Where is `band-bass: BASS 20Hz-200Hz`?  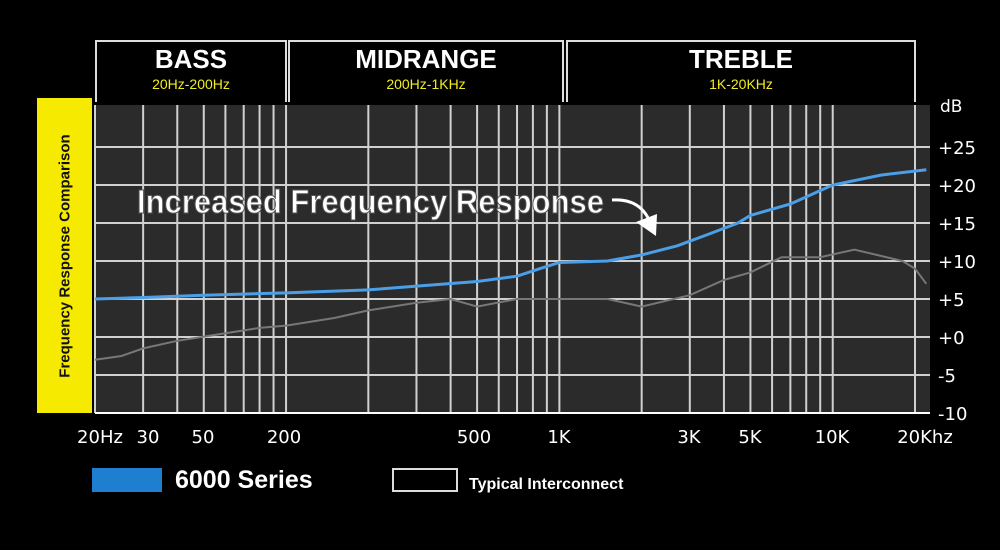 band-bass: BASS 20Hz-200Hz is located at coordinates (191, 71).